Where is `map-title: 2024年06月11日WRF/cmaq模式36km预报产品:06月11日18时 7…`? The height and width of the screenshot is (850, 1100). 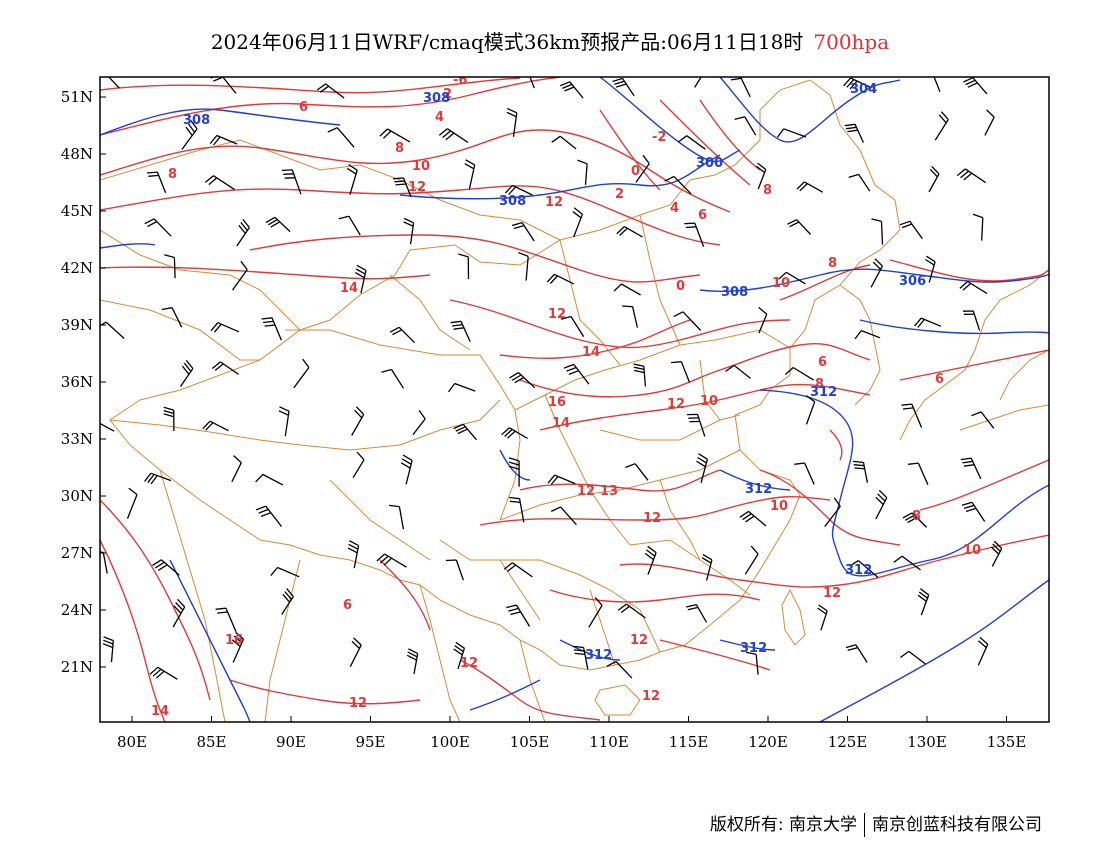 map-title: 2024年06月11日WRF/cmaq模式36km预报产品:06月11日18时 7… is located at coordinates (550, 40).